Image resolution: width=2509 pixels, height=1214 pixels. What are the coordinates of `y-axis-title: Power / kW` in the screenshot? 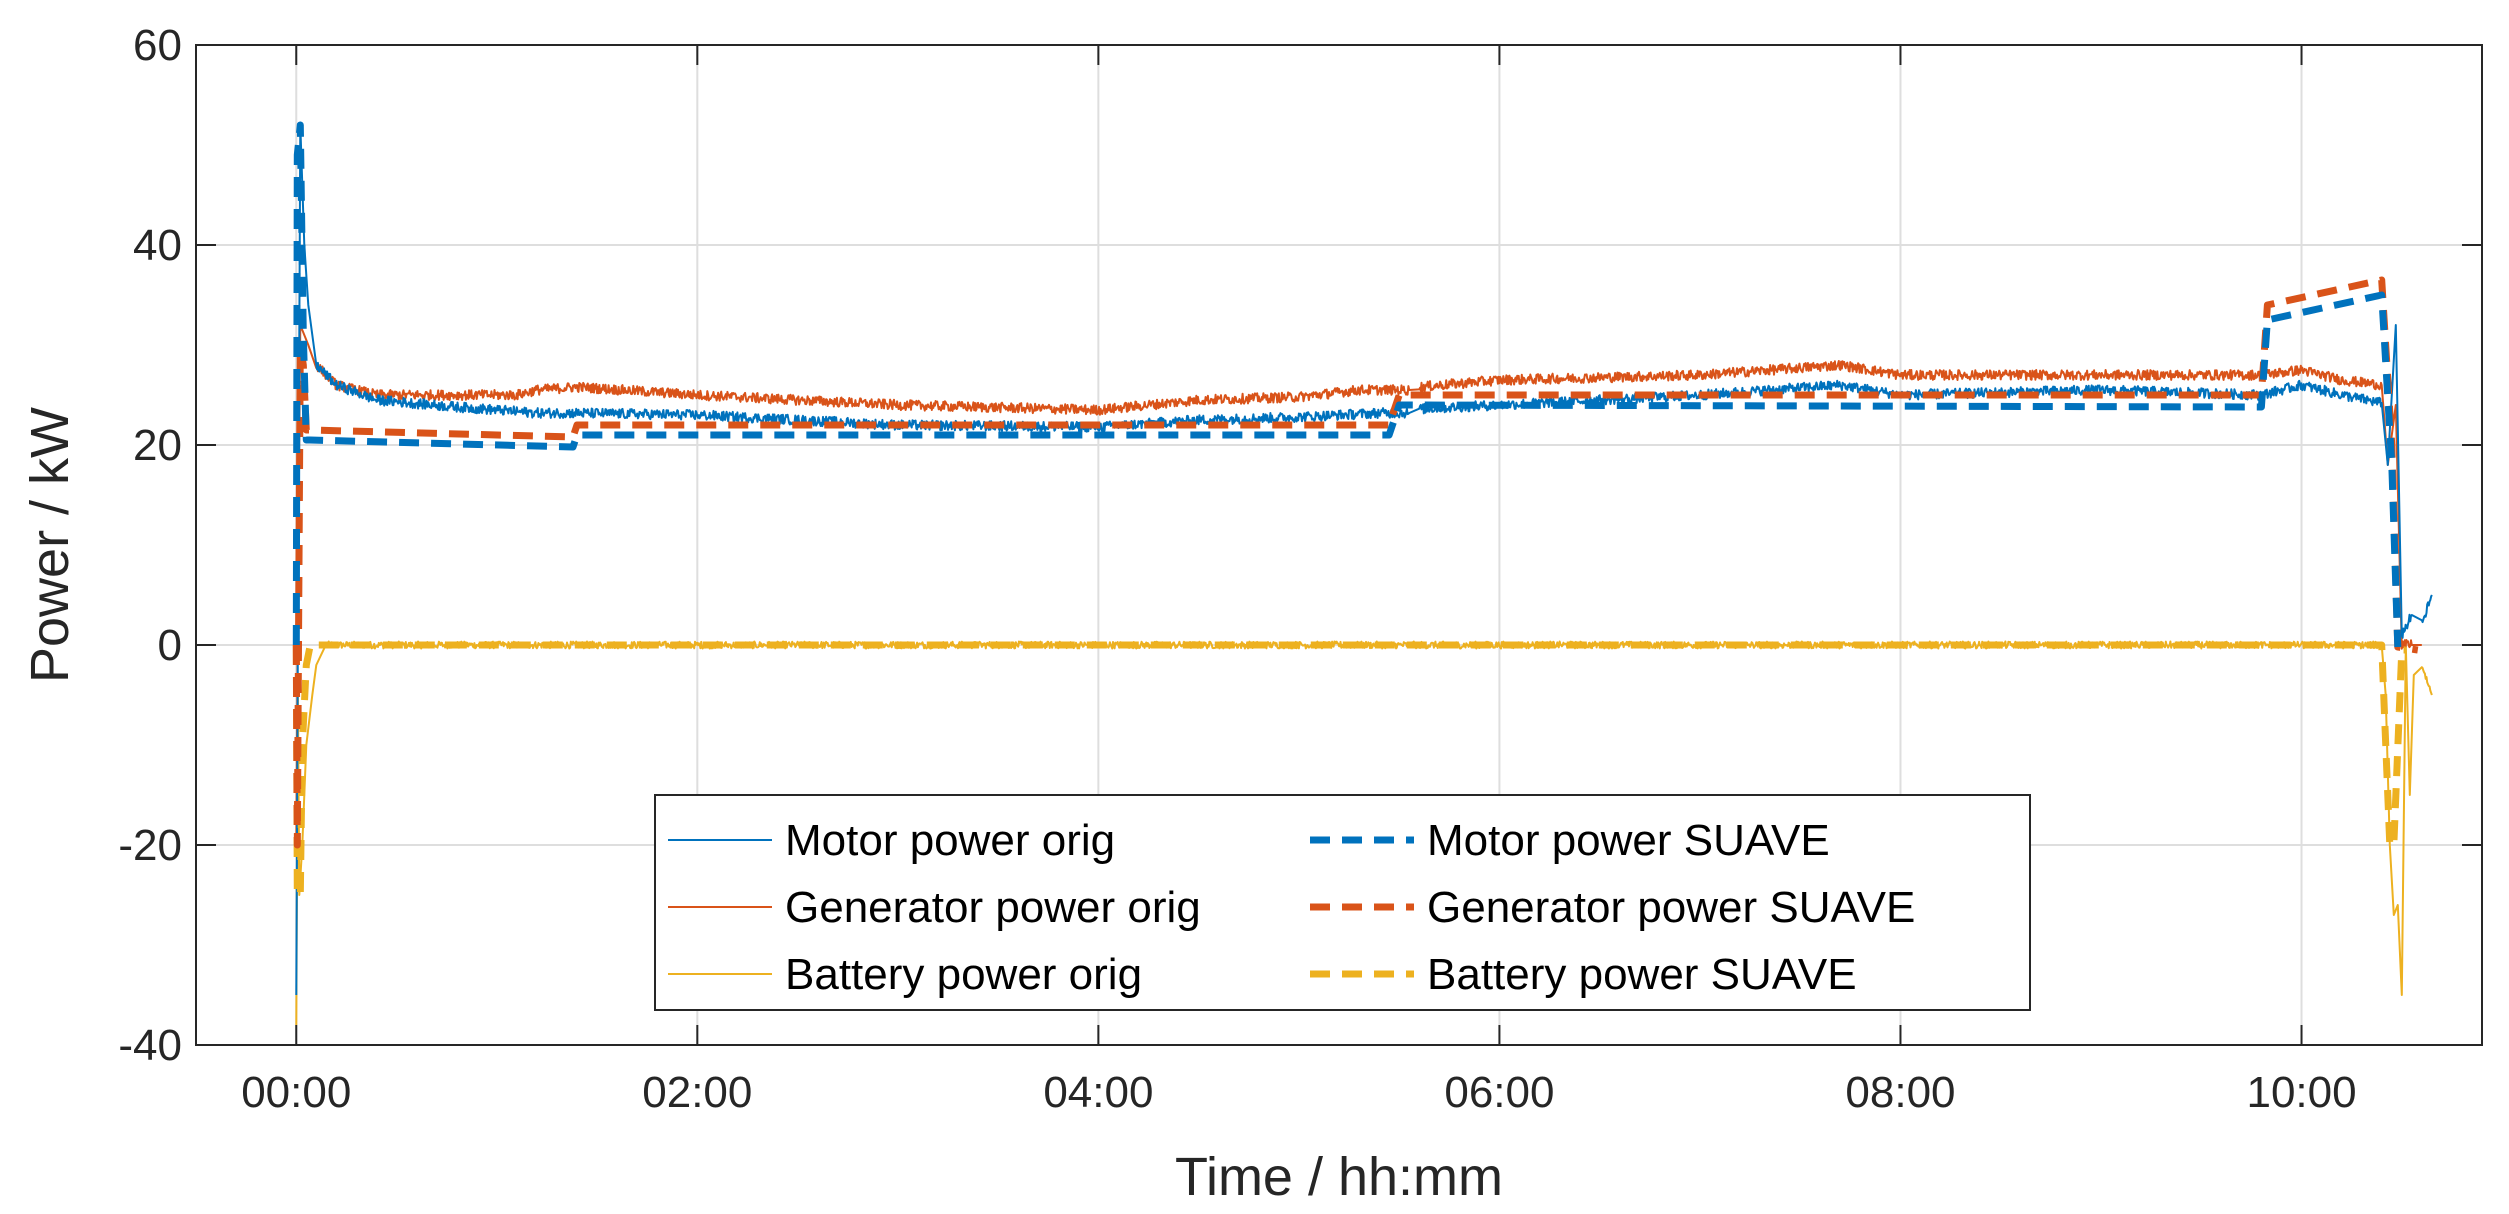 It's located at (50, 545).